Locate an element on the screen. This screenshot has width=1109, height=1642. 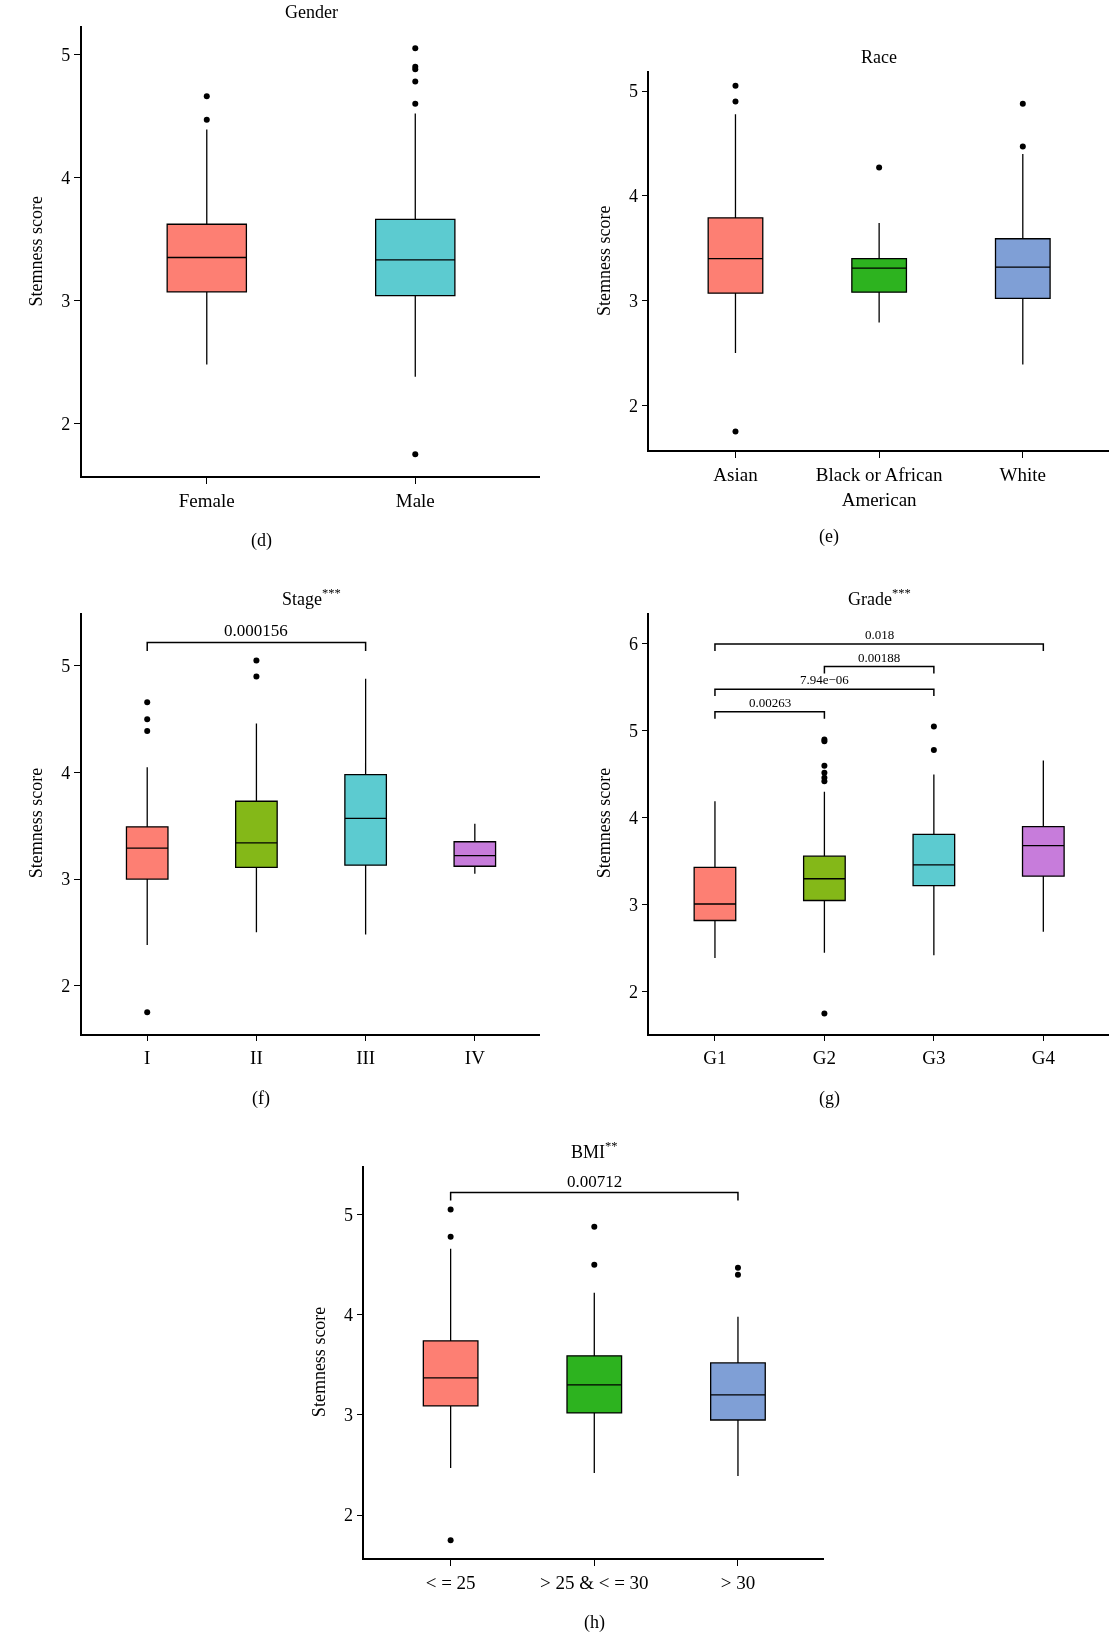
x-tick-label: < = 25 is located at coordinates (450, 1582).